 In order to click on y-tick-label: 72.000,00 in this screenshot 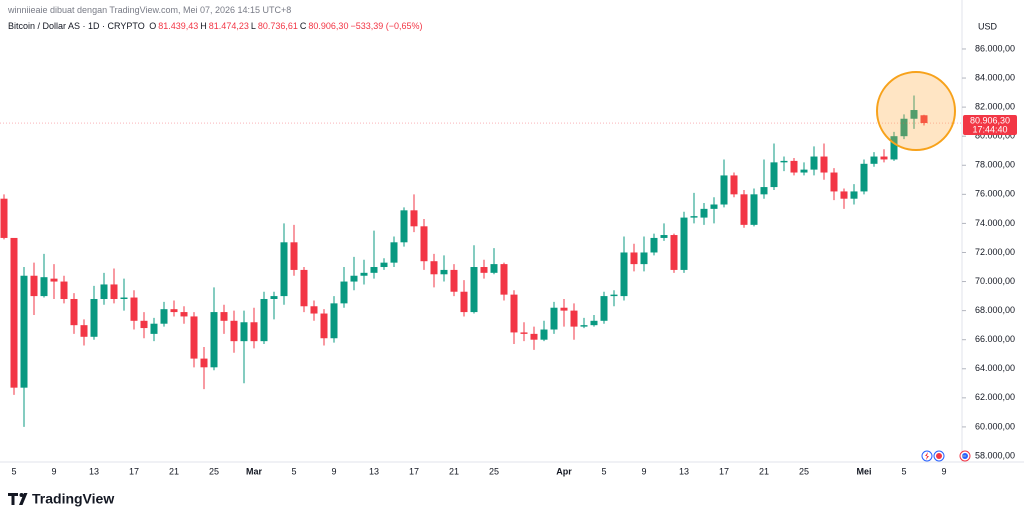, I will do `click(995, 252)`.